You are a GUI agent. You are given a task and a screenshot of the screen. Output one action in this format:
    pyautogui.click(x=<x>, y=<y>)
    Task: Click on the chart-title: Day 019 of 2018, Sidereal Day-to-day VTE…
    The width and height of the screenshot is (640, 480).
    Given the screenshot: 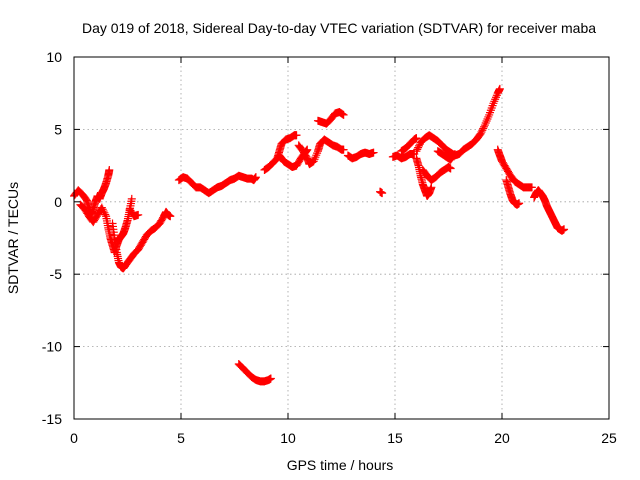 What is the action you would take?
    pyautogui.click(x=339, y=28)
    